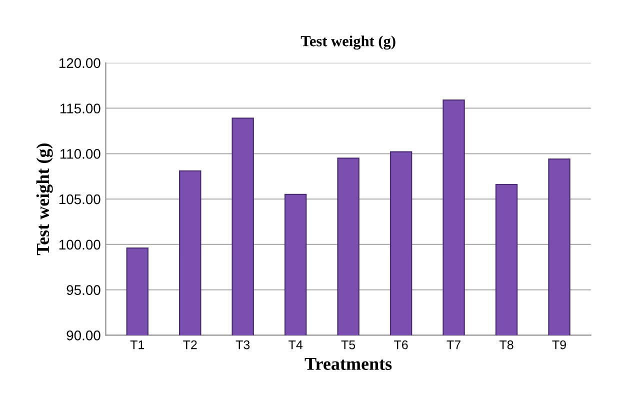  What do you see at coordinates (348, 345) in the screenshot?
I see `x-tick-label: T5` at bounding box center [348, 345].